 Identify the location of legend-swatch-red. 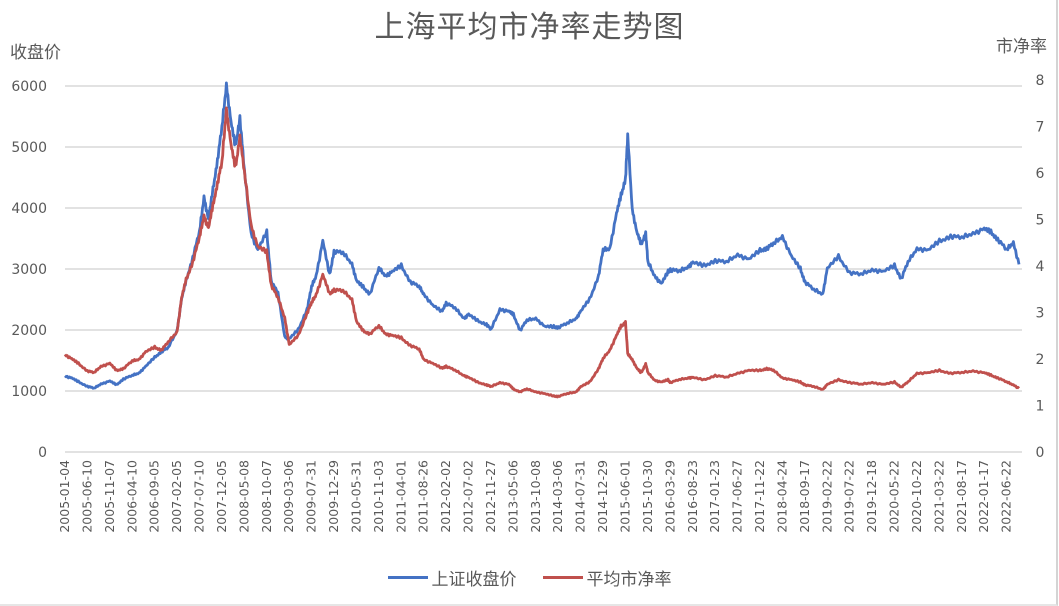
(562, 577).